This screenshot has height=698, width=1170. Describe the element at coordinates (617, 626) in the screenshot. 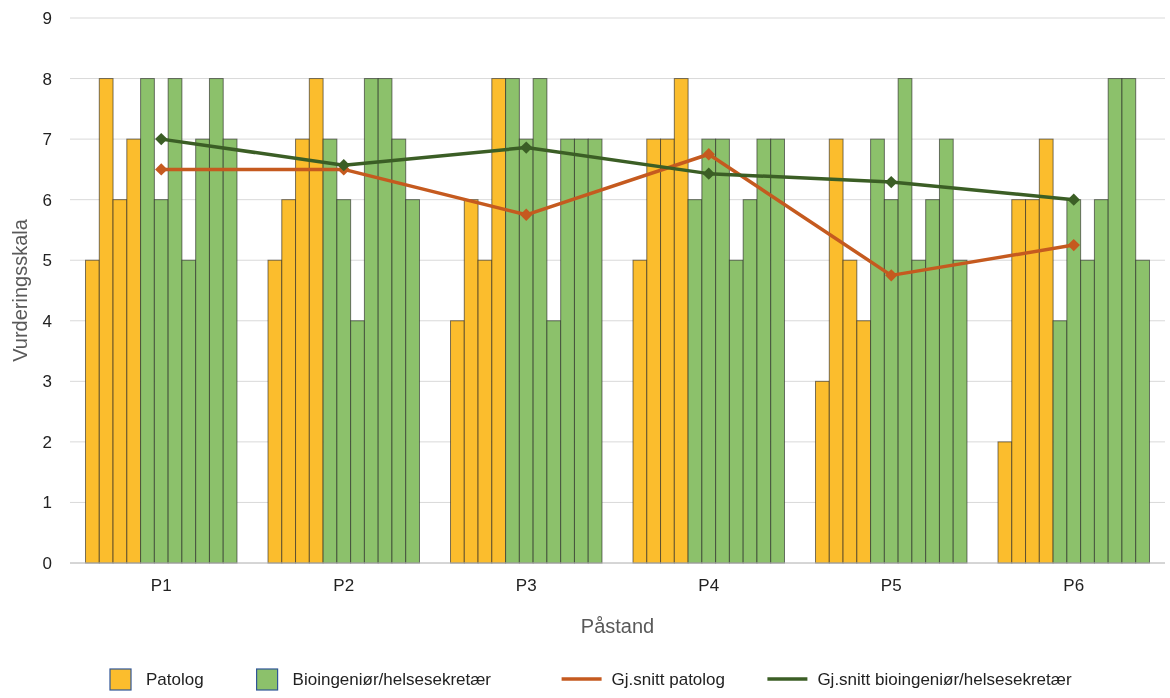

I see `x-axis-title: Påstand` at that location.